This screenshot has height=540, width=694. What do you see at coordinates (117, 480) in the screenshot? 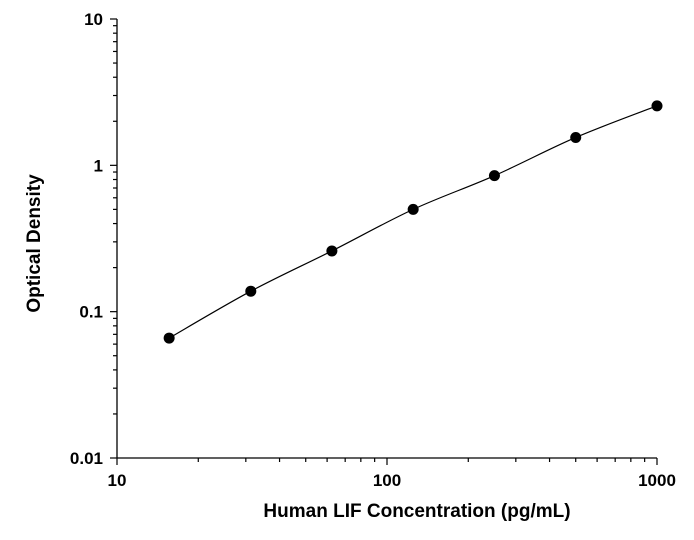
I see `x-tick-label: 10` at bounding box center [117, 480].